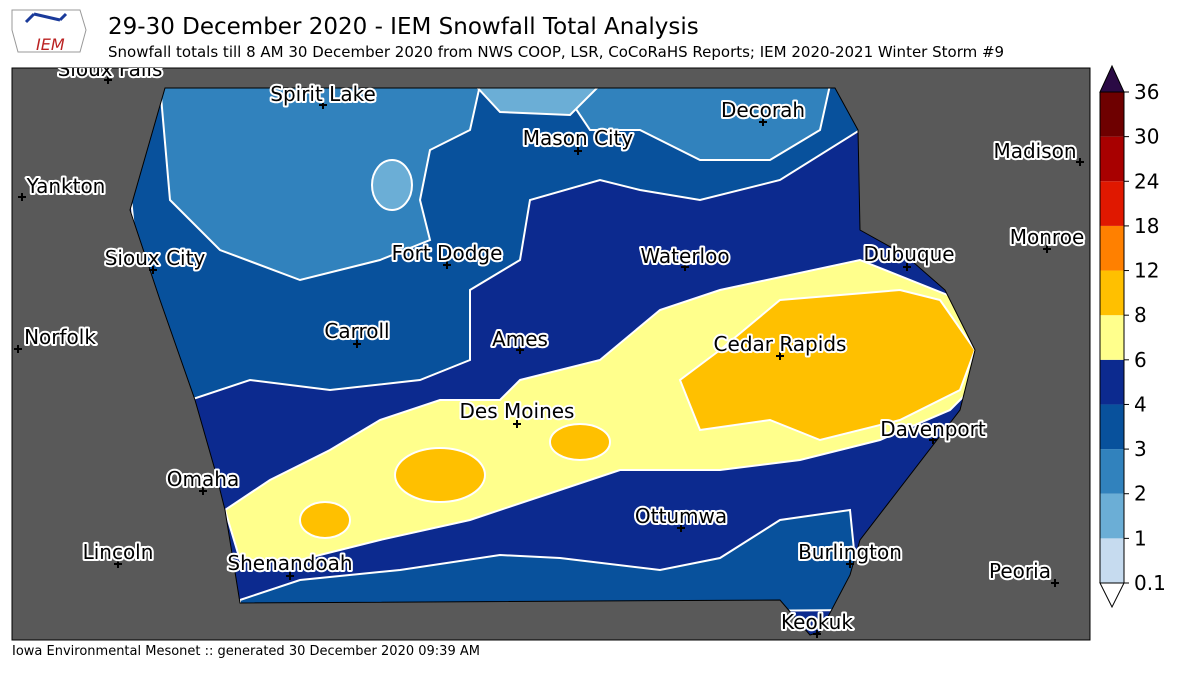 This screenshot has height=679, width=1200. Describe the element at coordinates (155, 258) in the screenshot. I see `city-label: Sioux City` at that location.